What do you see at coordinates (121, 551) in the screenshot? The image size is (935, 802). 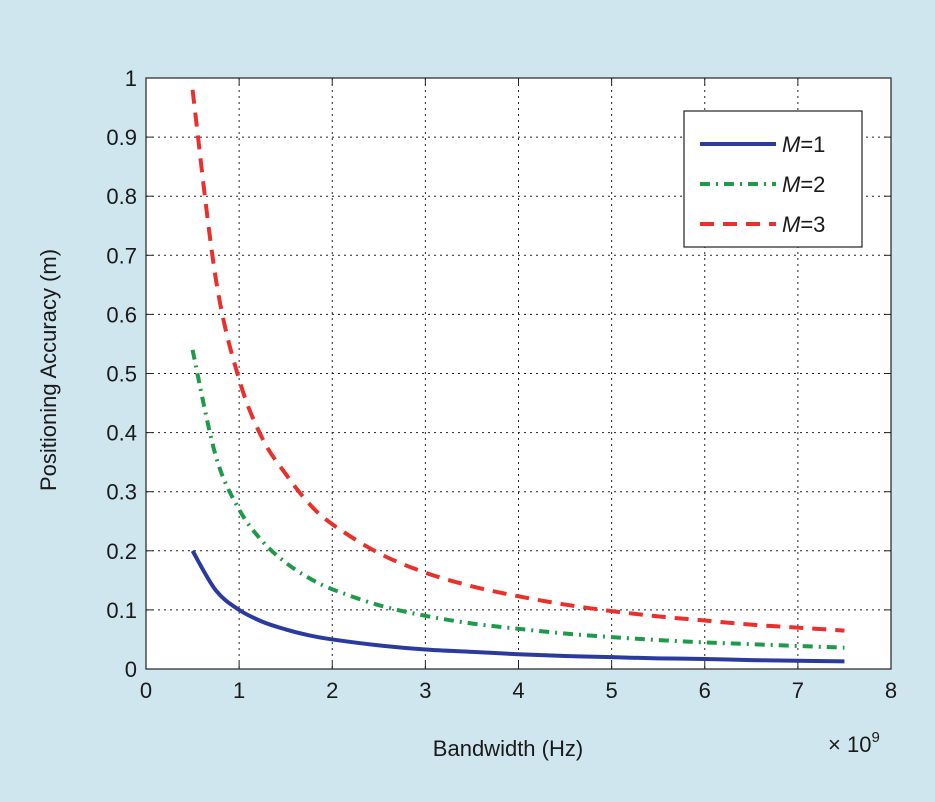 I see `y-tick-label: 0.2` at bounding box center [121, 551].